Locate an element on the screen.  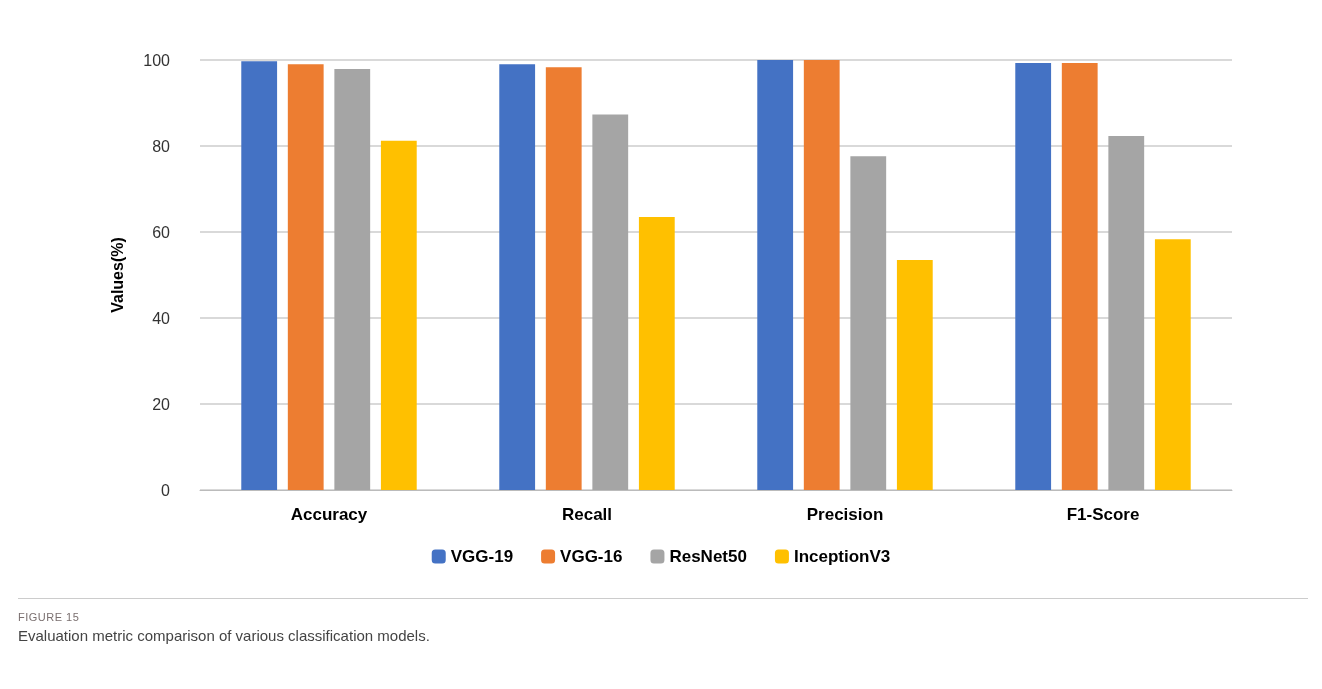
legend-label: ResNet50 is located at coordinates (708, 556).